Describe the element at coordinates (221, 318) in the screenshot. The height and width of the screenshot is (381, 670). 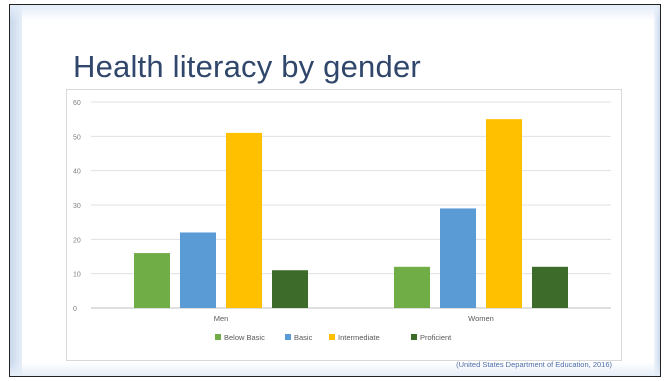
I see `x-category-label: Men` at that location.